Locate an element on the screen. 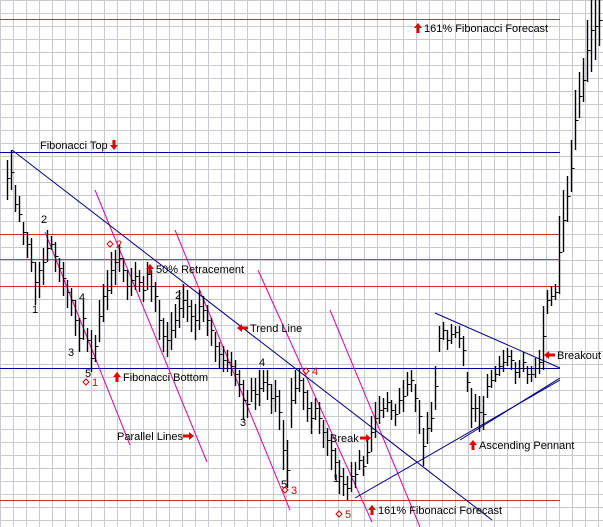 The height and width of the screenshot is (527, 603). arrow-down-icon is located at coordinates (114, 145).